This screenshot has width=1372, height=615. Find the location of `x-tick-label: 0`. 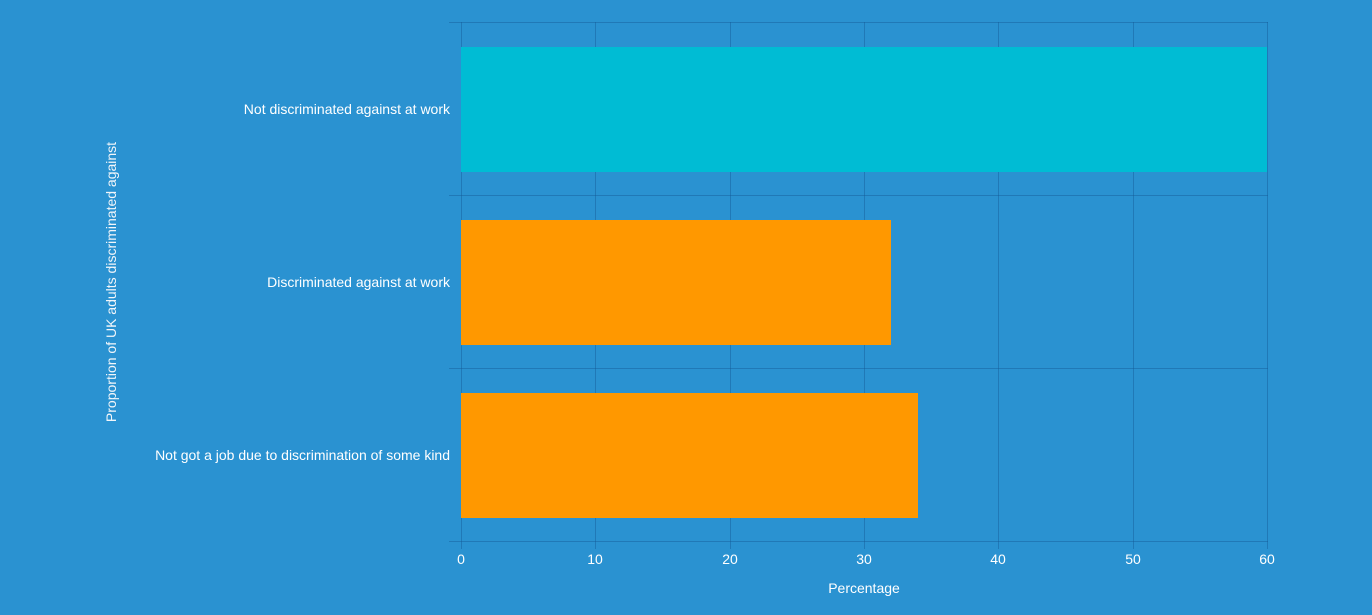

x-tick-label: 0 is located at coordinates (461, 559).